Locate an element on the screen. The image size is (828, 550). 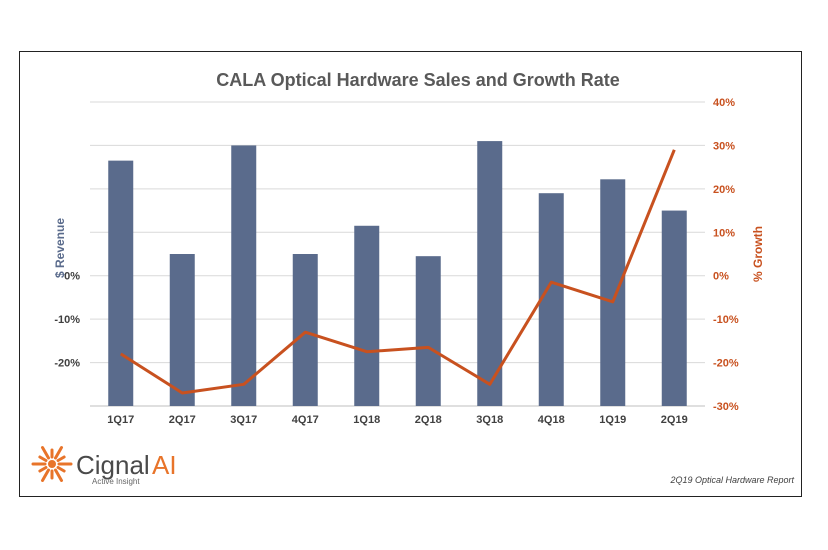
x-axis-ticks: 1Q17 2Q17 3Q17 4Q17 1Q18 2Q18 3Q18 4Q18 1Q19 2Q19 is located at coordinates (397, 420).